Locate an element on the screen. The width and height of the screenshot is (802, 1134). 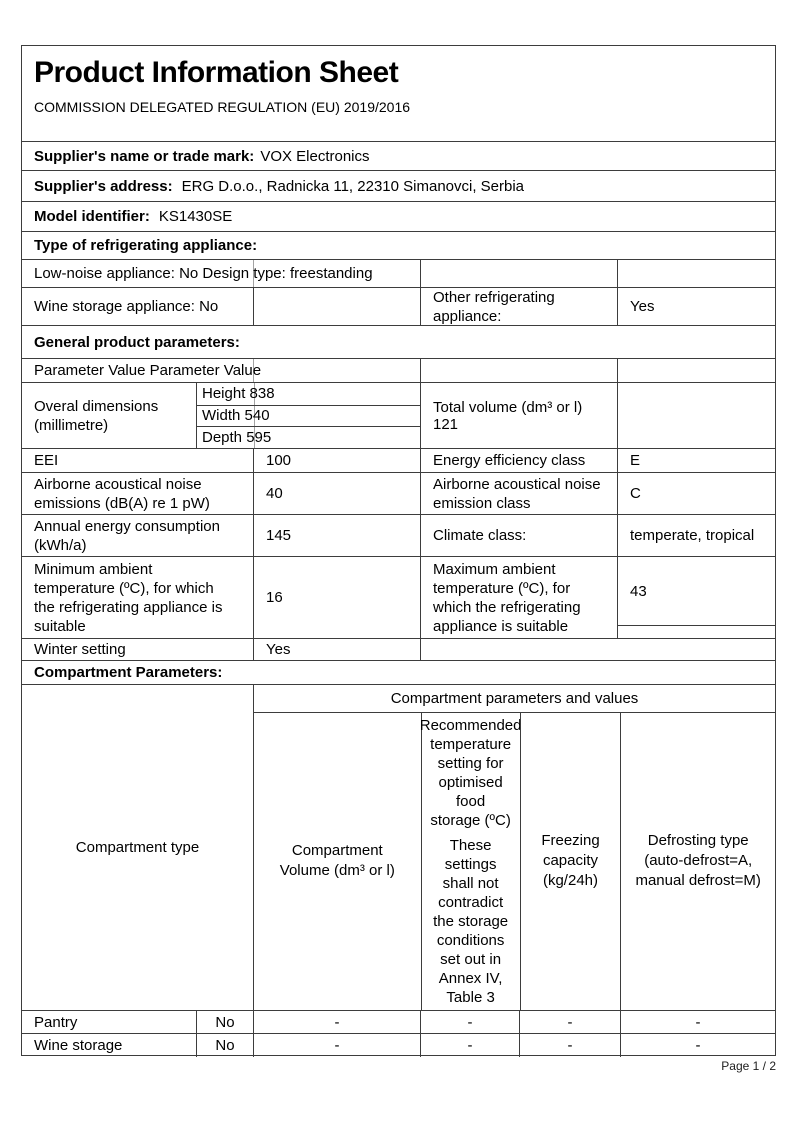
page-title: Product Information Sheet is located at coordinates (216, 72).